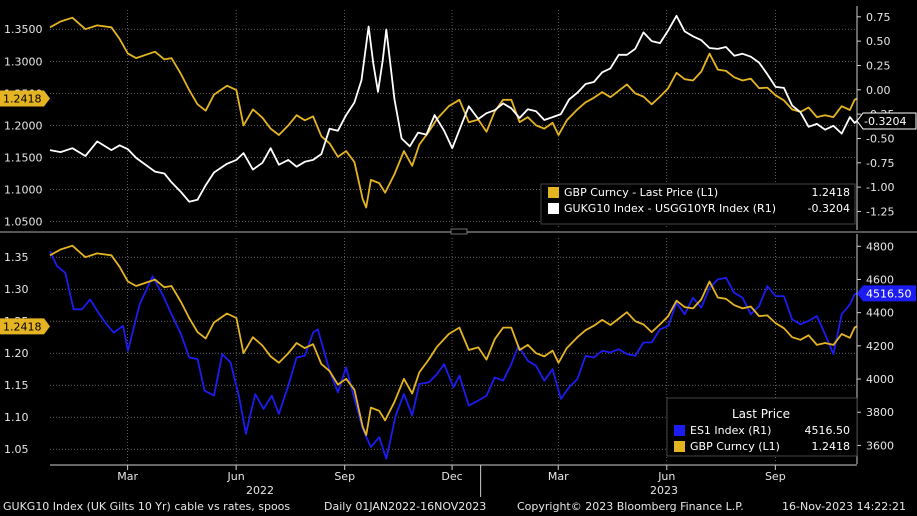 Image resolution: width=917 pixels, height=516 pixels. What do you see at coordinates (16, 257) in the screenshot?
I see `y-left-tick-label: 1.35` at bounding box center [16, 257].